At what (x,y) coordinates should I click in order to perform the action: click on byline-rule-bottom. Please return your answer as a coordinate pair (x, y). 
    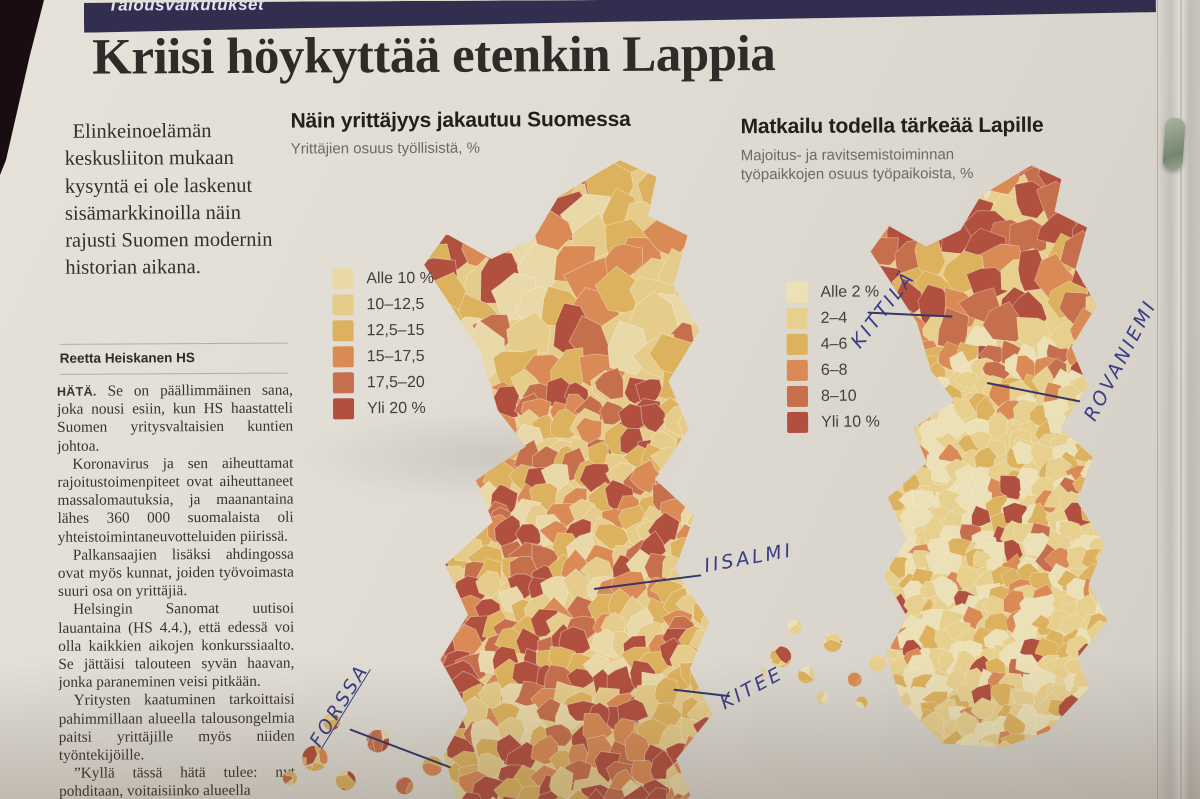
    Looking at the image, I should click on (173, 373).